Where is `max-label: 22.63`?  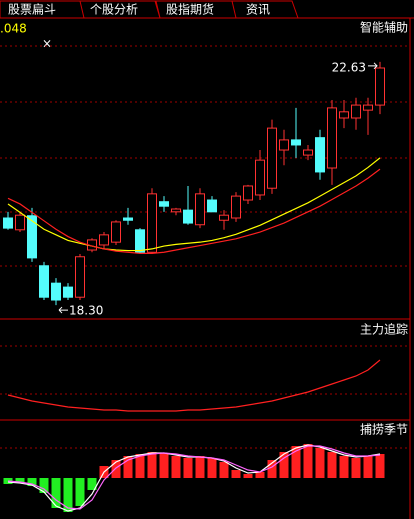
max-label: 22.63 is located at coordinates (349, 67).